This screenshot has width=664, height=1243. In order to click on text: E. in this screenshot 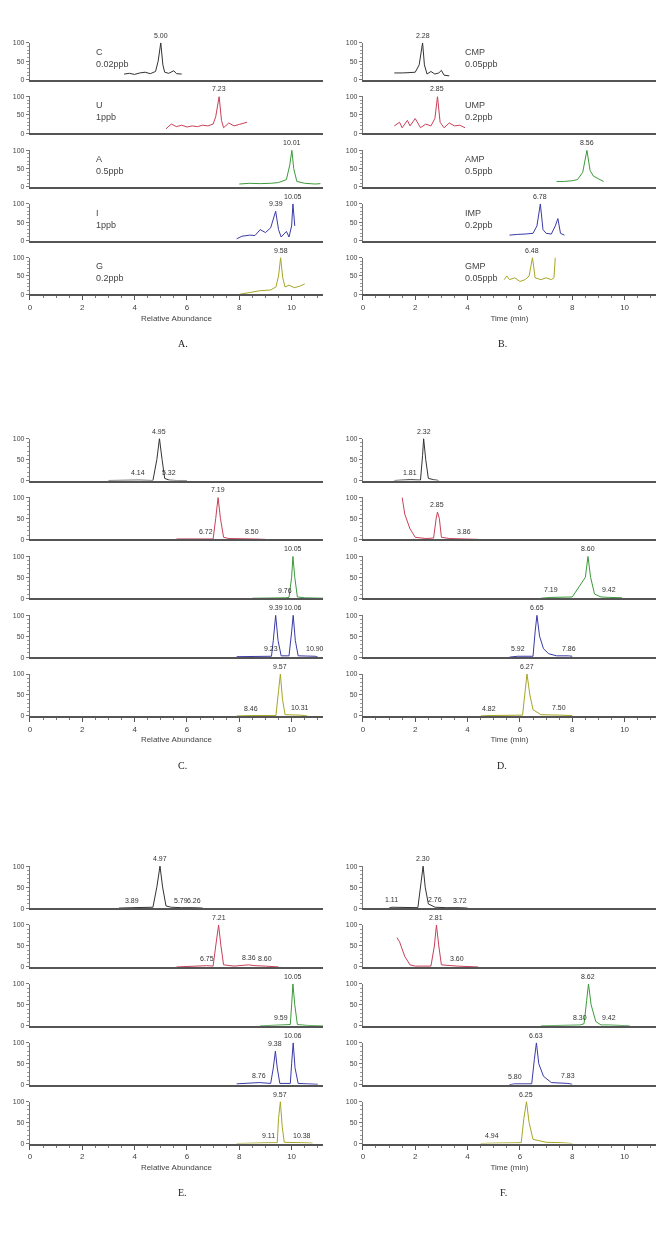, I will do `click(182, 1192)`.